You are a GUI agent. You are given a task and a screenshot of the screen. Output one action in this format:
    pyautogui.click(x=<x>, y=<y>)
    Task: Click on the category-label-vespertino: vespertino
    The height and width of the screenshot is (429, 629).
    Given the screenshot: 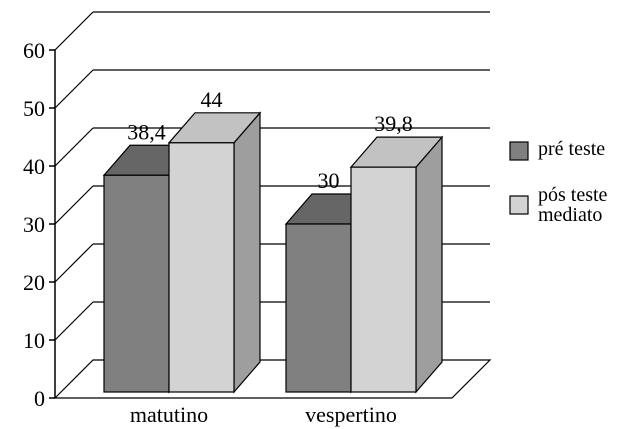 What is the action you would take?
    pyautogui.click(x=351, y=414)
    